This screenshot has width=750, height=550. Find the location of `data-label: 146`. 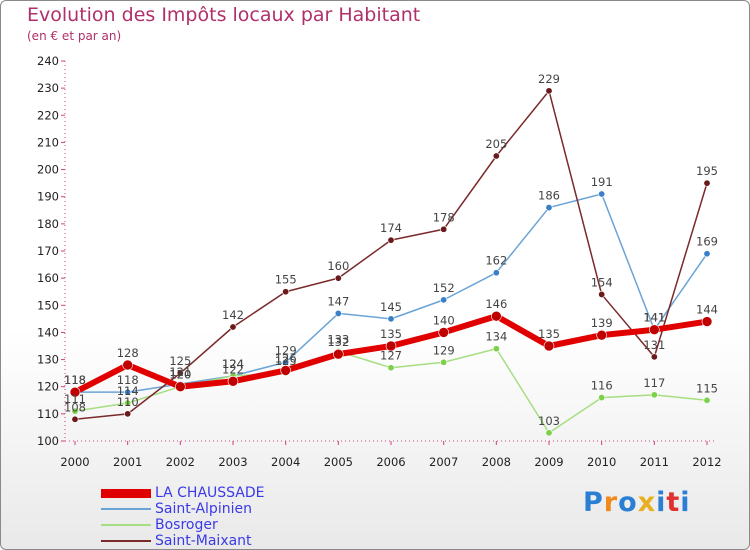

data-label: 146 is located at coordinates (496, 304).